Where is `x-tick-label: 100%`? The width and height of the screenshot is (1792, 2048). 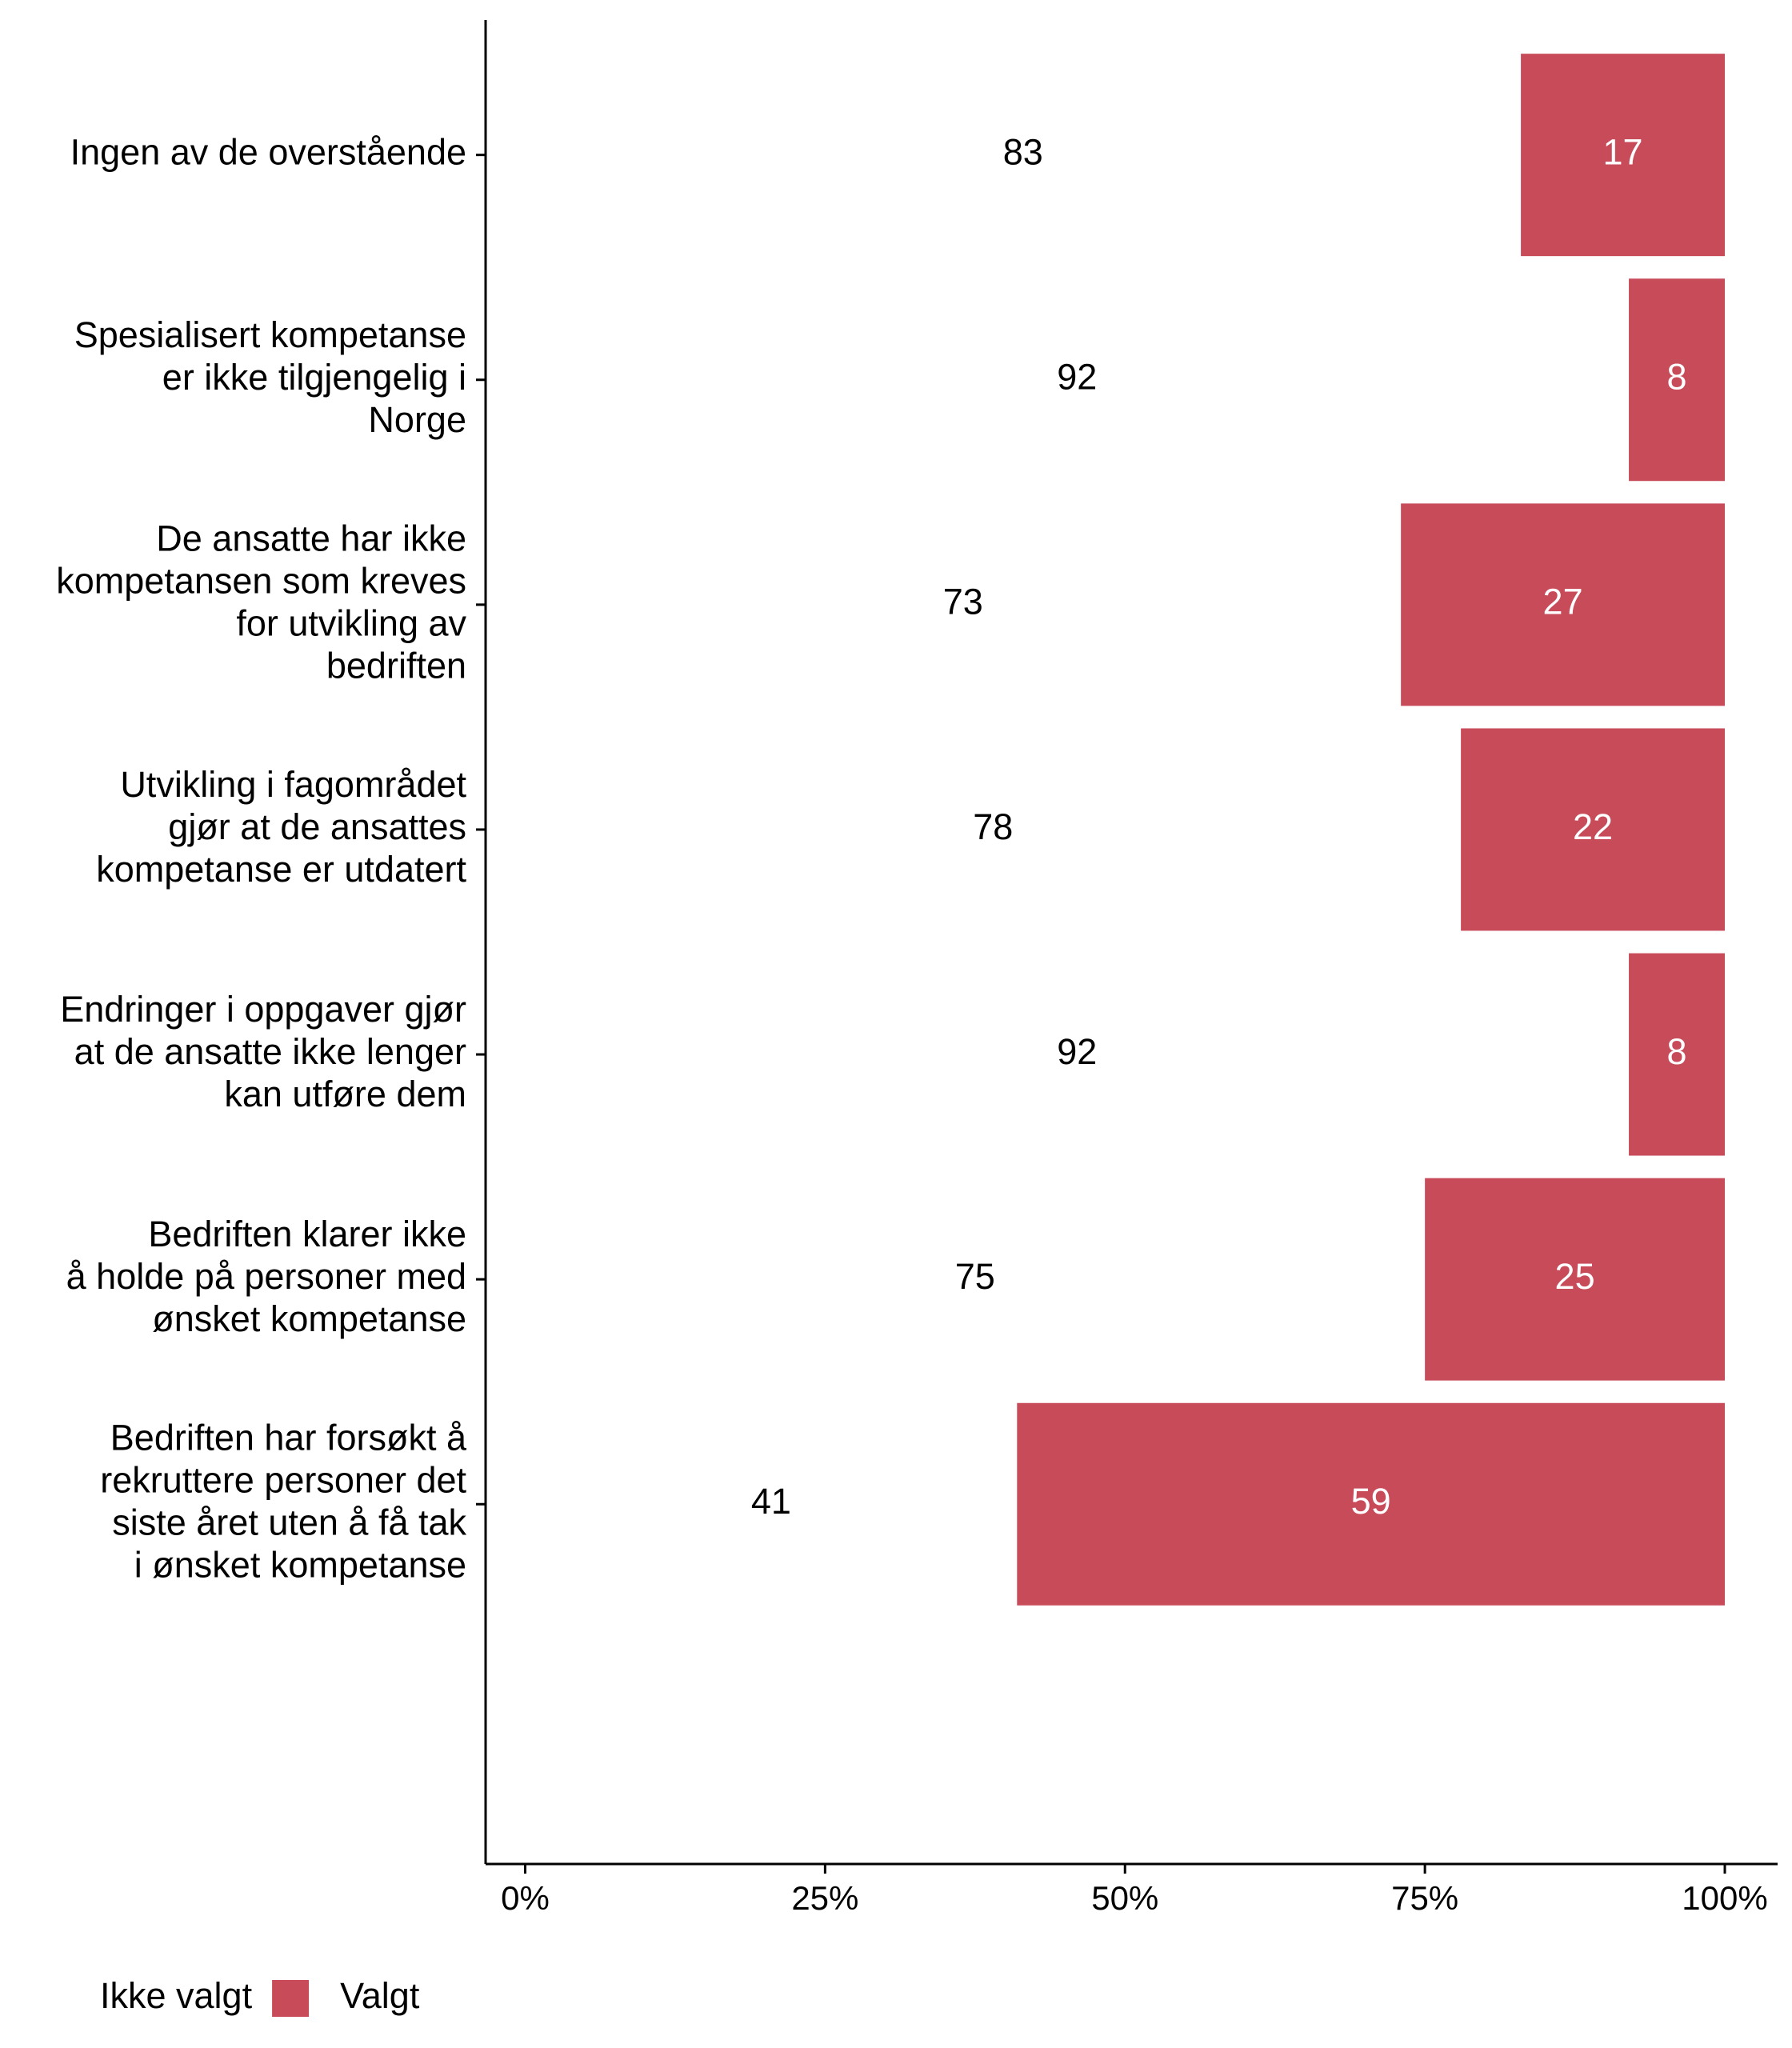 x-tick-label: 100% is located at coordinates (1724, 1898).